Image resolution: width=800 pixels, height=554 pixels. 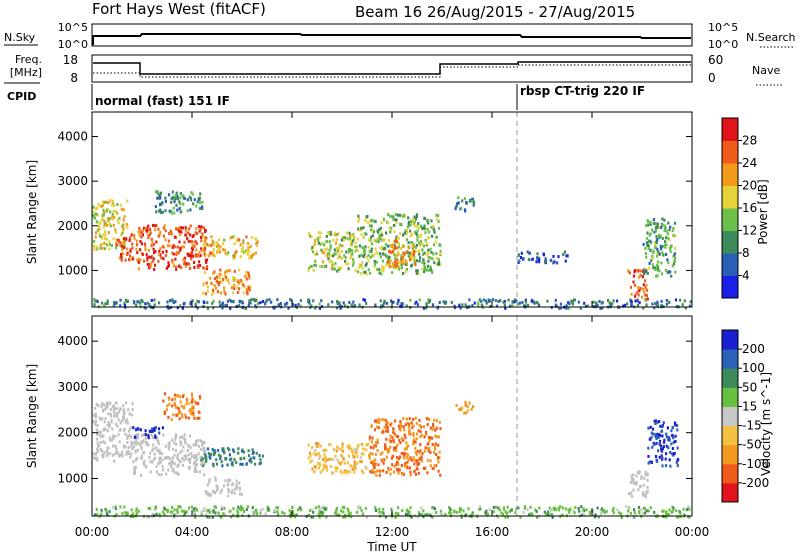 What do you see at coordinates (766, 70) in the screenshot?
I see `nave-label: Nave` at bounding box center [766, 70].